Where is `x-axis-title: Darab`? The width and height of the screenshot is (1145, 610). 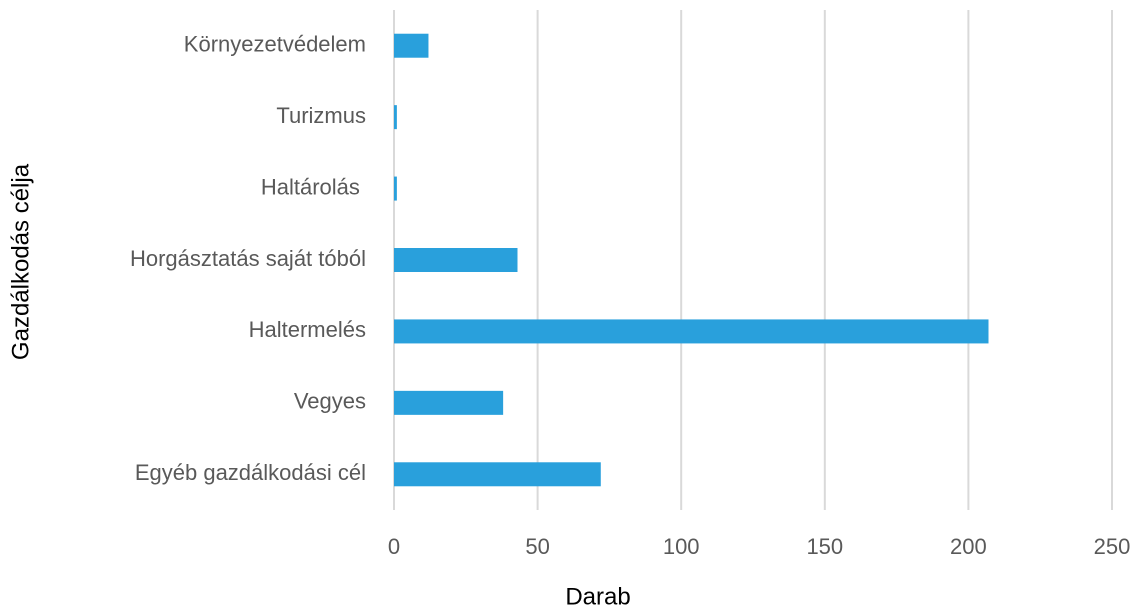
x-axis-title: Darab is located at coordinates (597, 596).